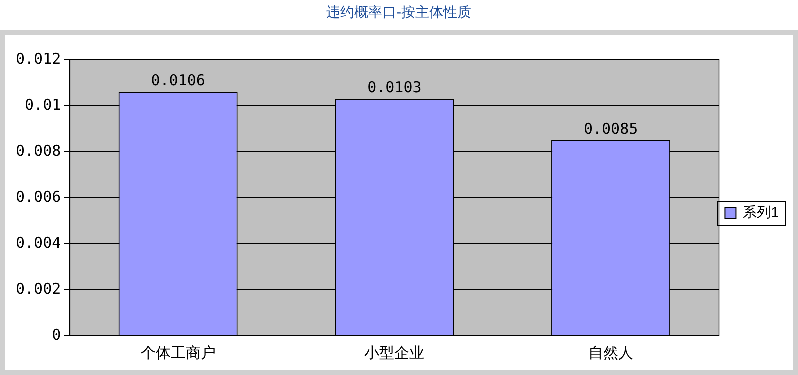 Image resolution: width=798 pixels, height=375 pixels. I want to click on data-label: 0.0085, so click(611, 129).